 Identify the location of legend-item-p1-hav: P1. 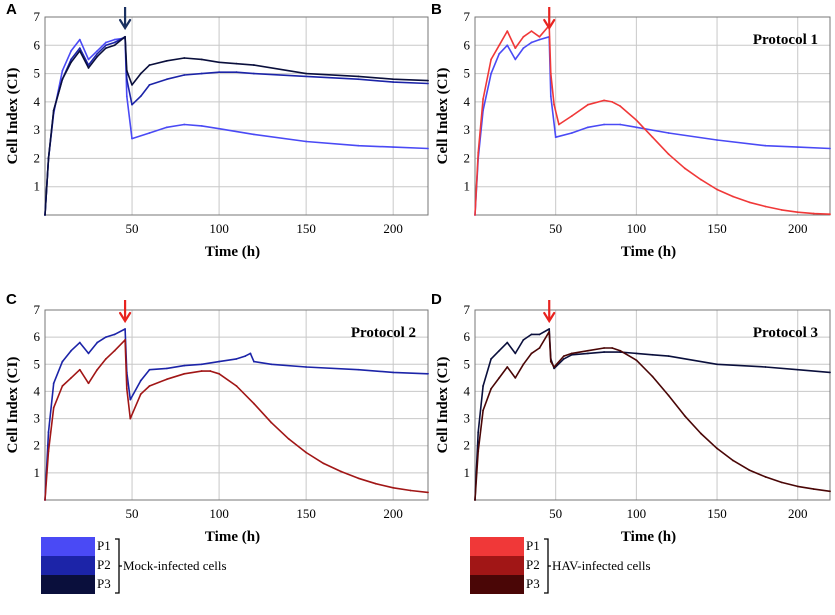
(533, 545).